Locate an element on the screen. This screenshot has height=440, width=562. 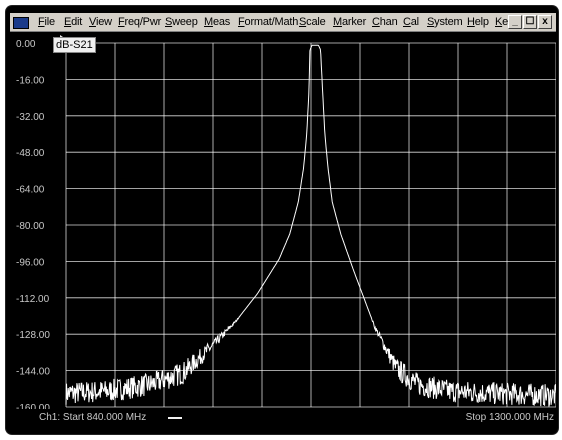
status-bar: Ch1: Start 840.000 MHz Stop 1300.000 MHz is located at coordinates (284, 417).